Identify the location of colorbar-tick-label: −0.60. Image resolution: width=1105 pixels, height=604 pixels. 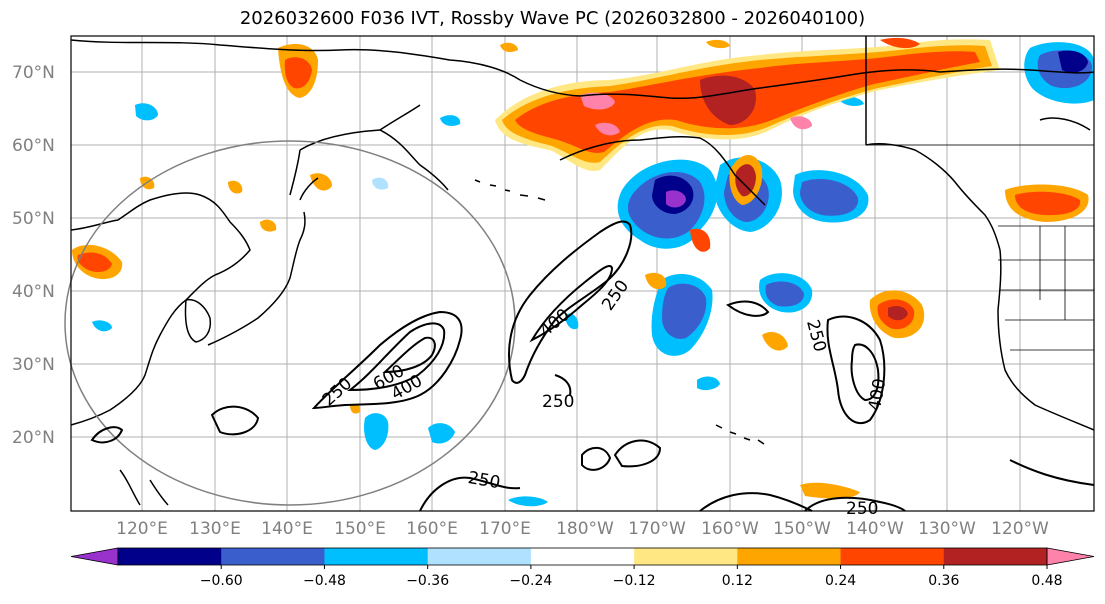
(221, 581).